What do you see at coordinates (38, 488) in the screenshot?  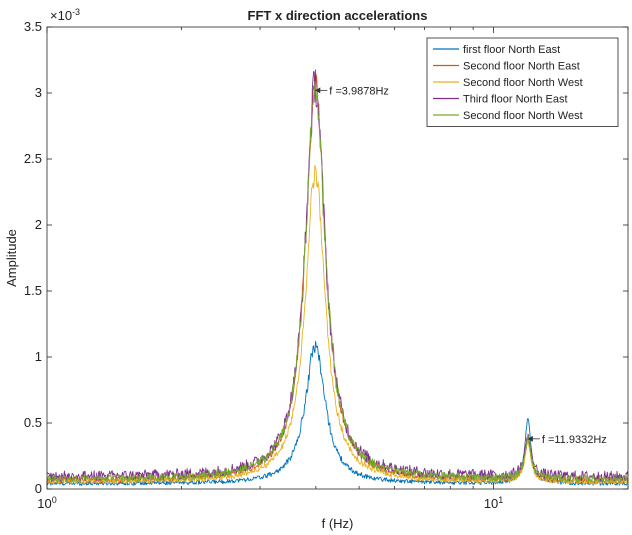 I see `y-tick-label: 0` at bounding box center [38, 488].